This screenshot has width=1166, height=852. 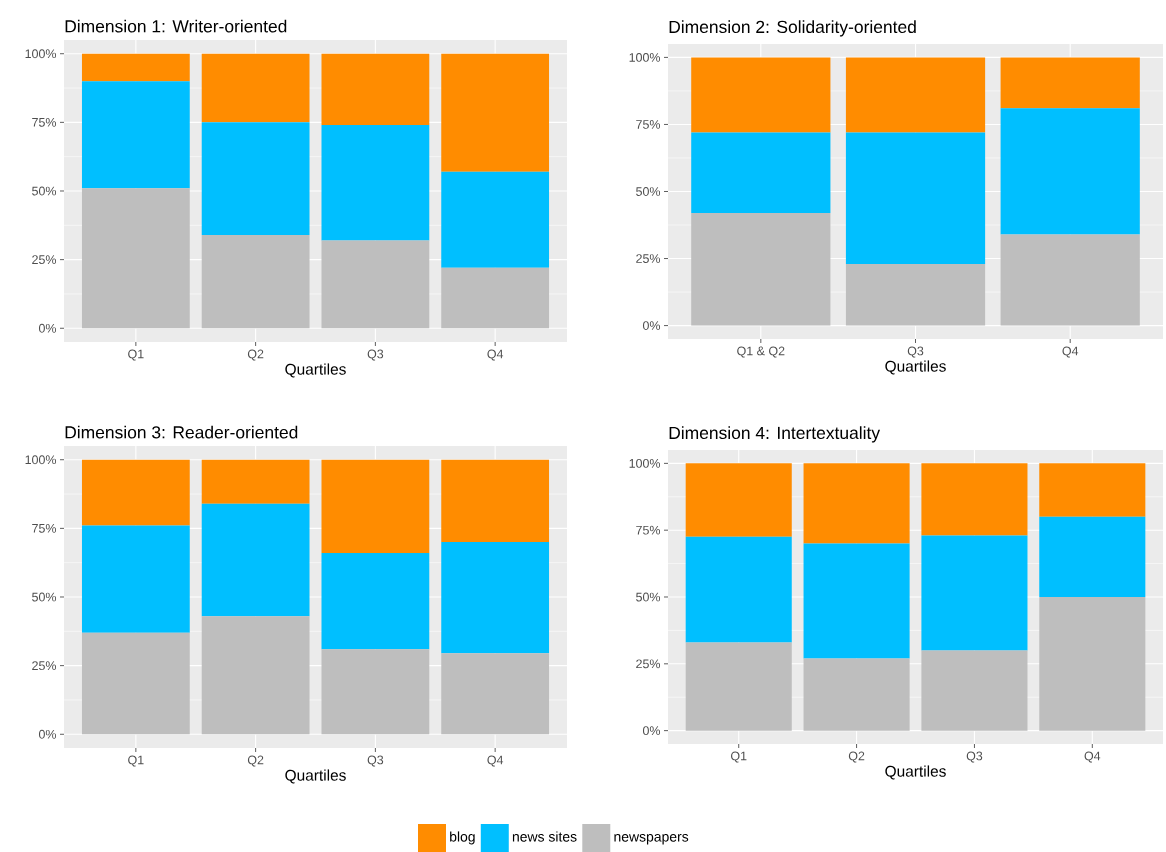 What do you see at coordinates (544, 836) in the screenshot?
I see `legend-label: news sites` at bounding box center [544, 836].